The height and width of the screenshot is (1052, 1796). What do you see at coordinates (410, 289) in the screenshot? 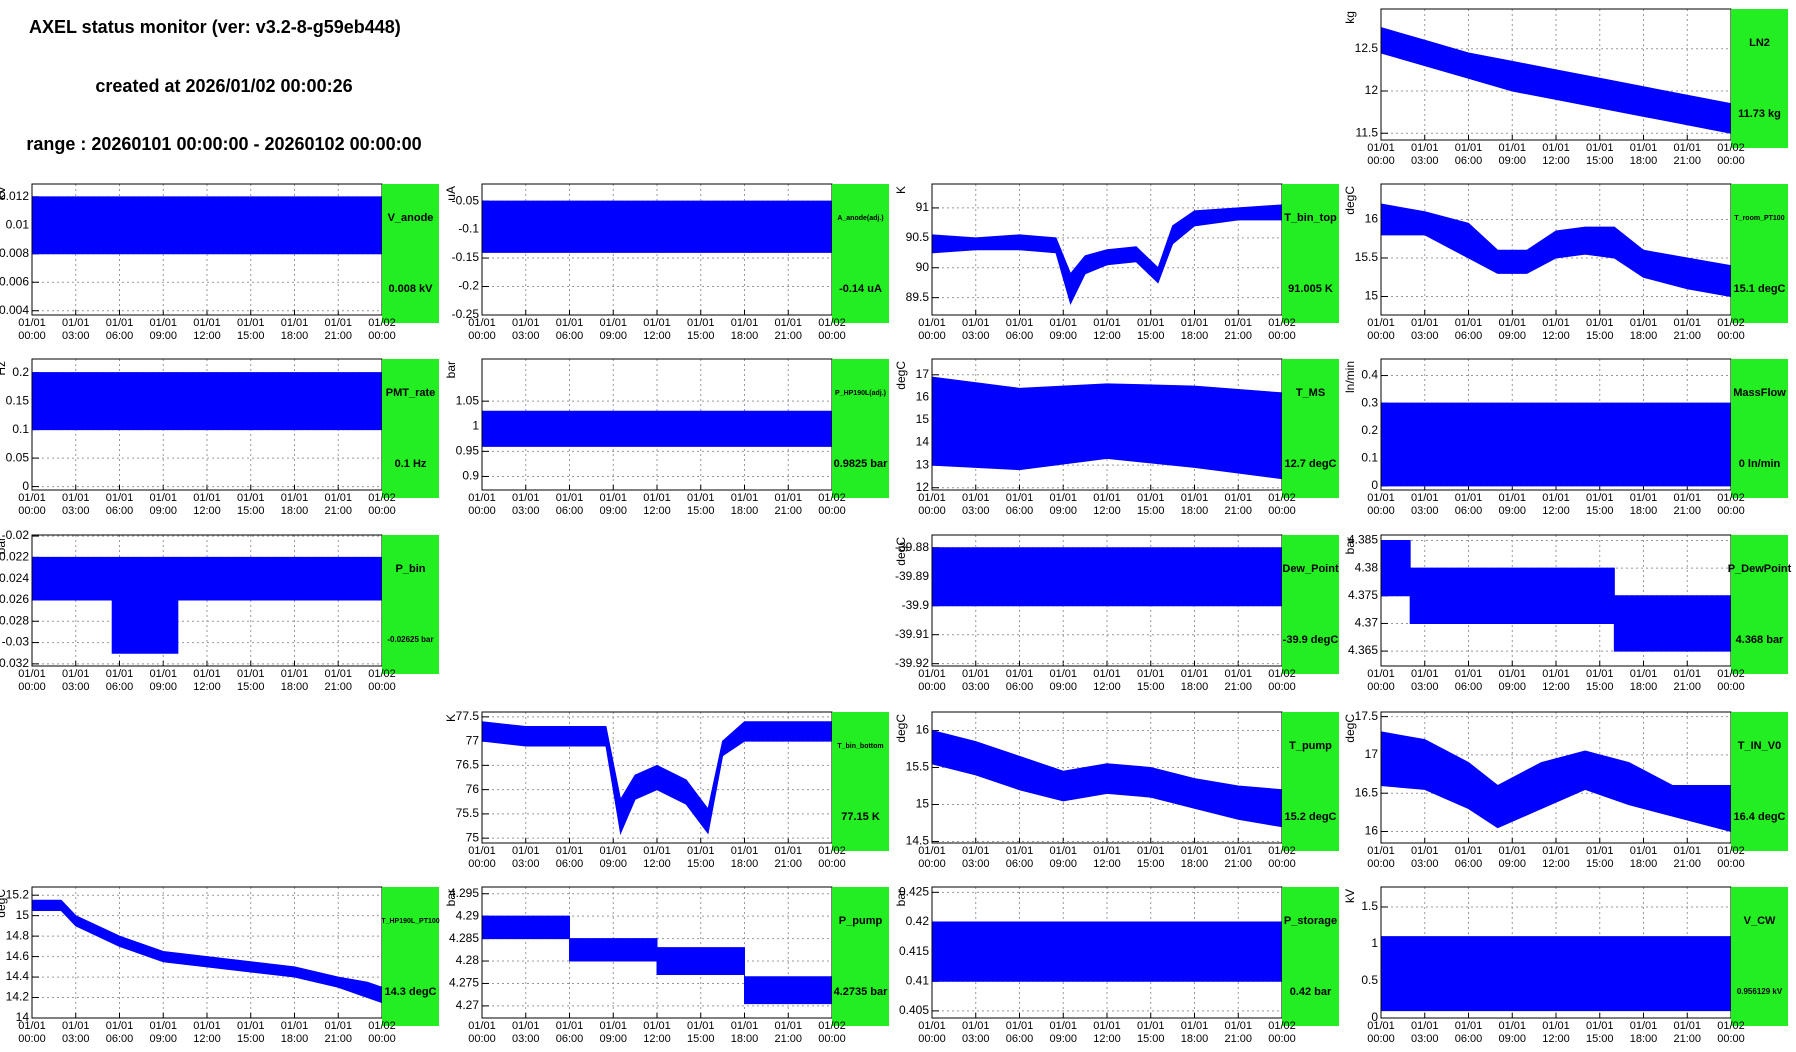
I see `status-value: 0.008 kV` at bounding box center [410, 289].